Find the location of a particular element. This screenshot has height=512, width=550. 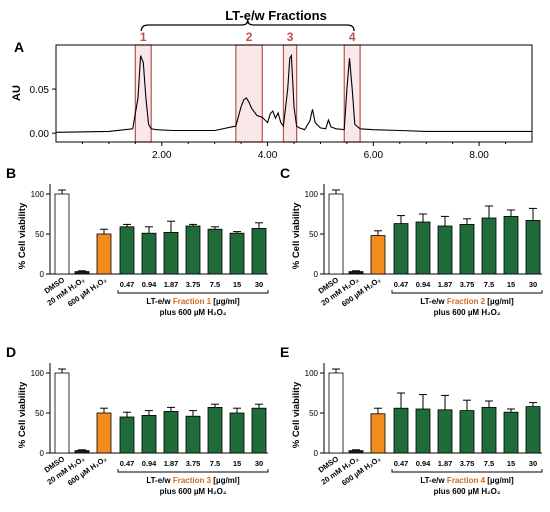

fraction-number-label: 3 is located at coordinates (290, 37).